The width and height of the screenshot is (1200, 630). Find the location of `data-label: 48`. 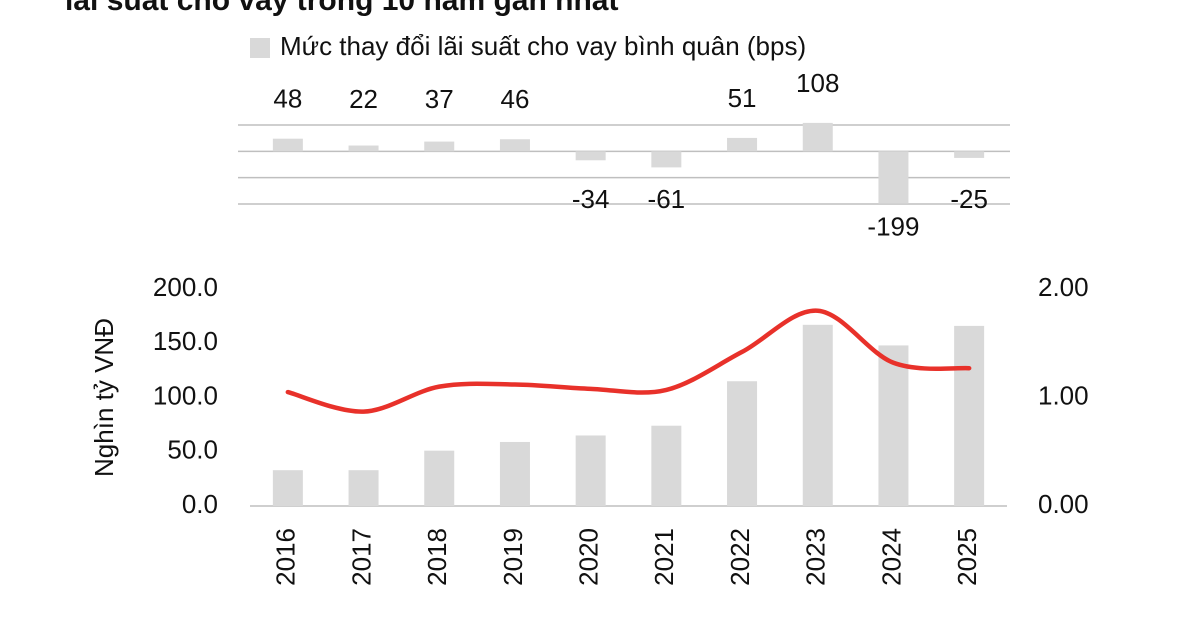

data-label: 48 is located at coordinates (287, 99).